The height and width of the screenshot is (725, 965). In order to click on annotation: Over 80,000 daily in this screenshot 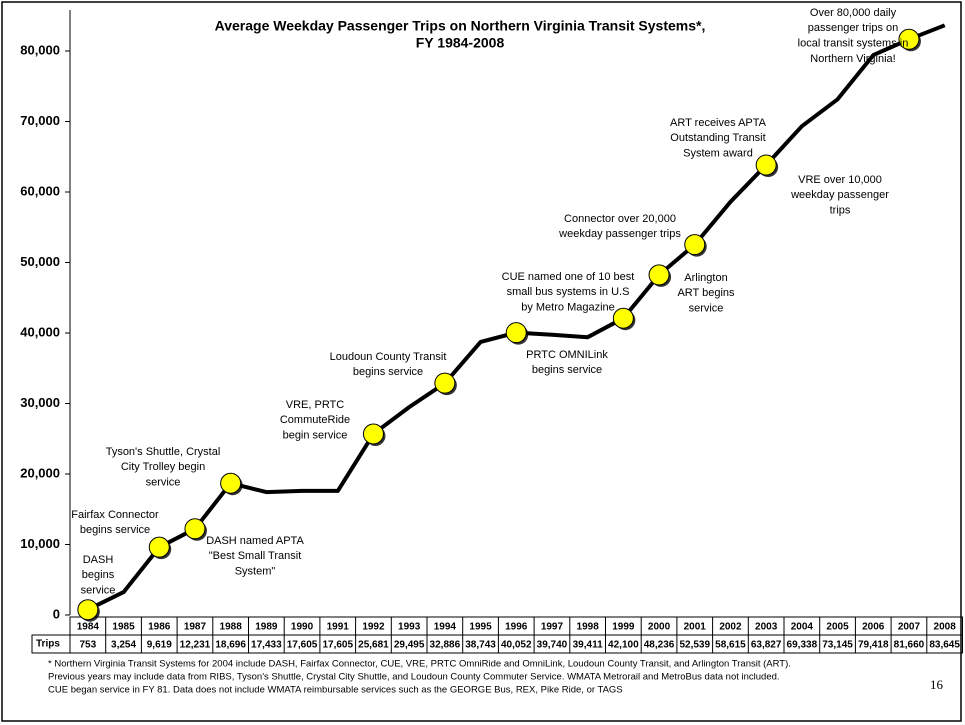, I will do `click(853, 13)`.